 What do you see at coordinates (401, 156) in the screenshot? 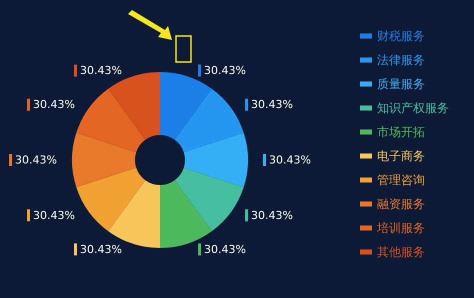
I see `legend-label: 电子商务` at bounding box center [401, 156].